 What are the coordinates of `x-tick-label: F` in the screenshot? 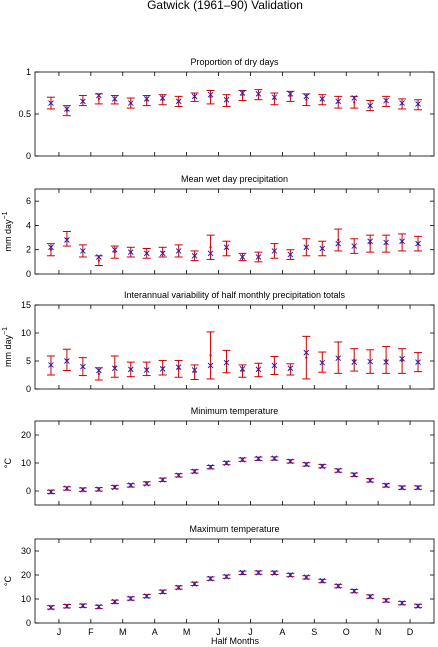 It's located at (91, 632).